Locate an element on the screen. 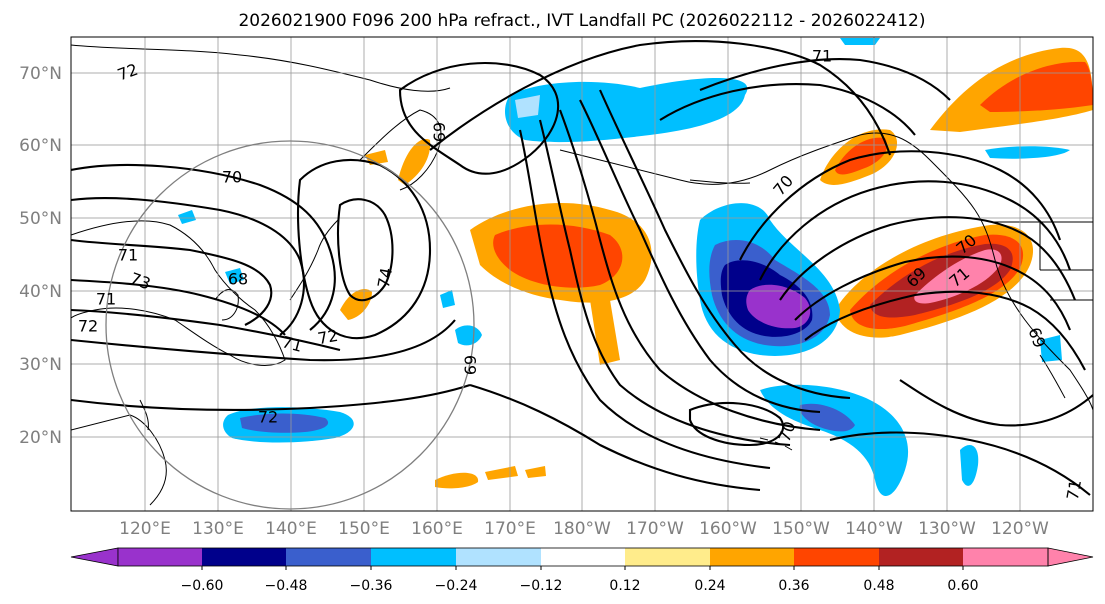  colorbar-tick-label: 0.60 is located at coordinates (962, 586).